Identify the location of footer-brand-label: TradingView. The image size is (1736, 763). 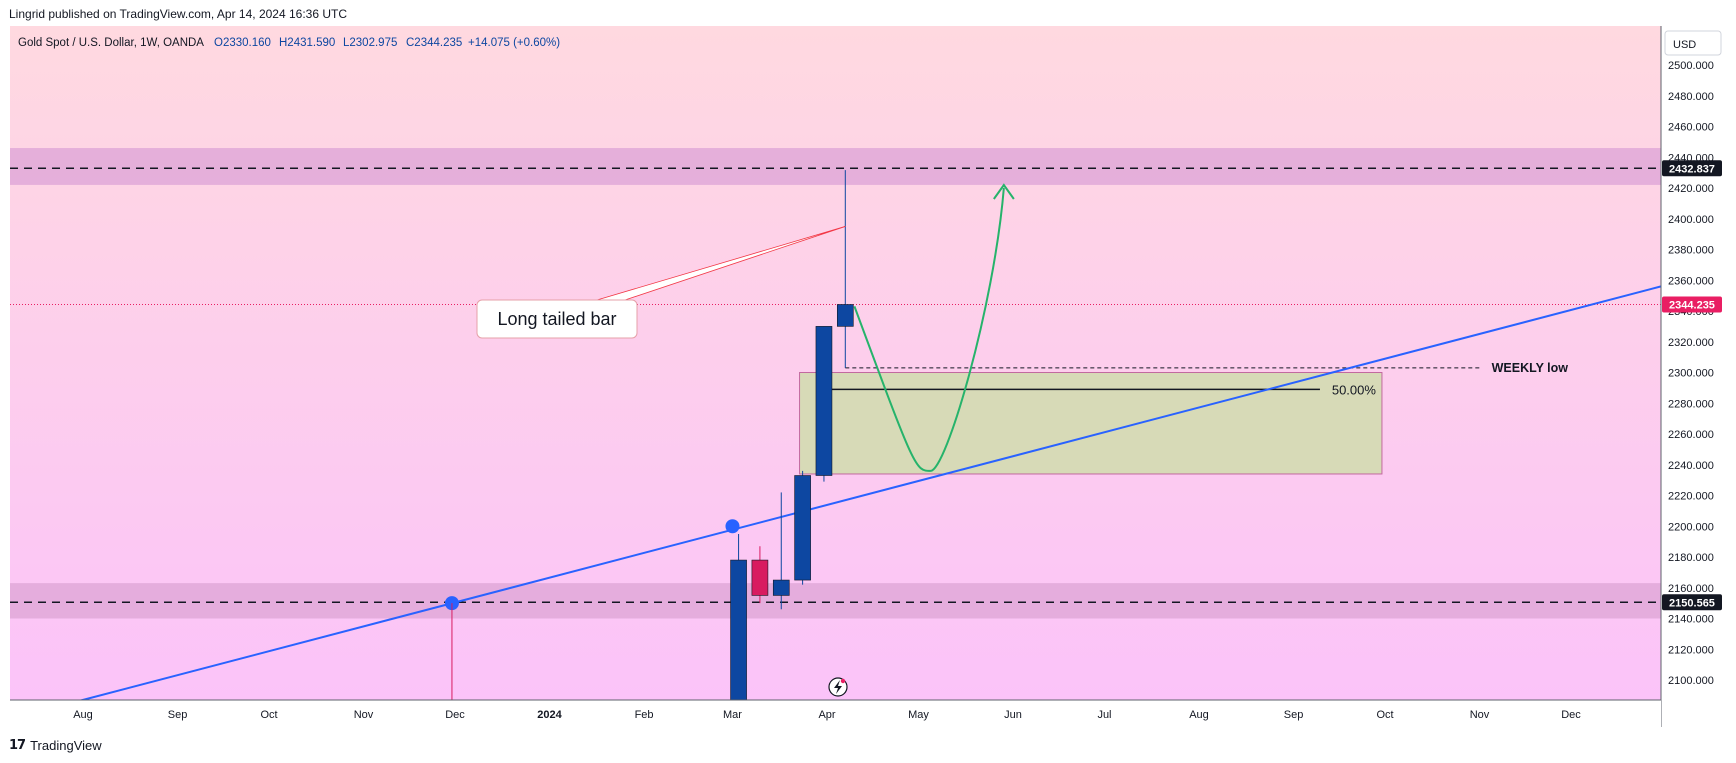
(66, 745).